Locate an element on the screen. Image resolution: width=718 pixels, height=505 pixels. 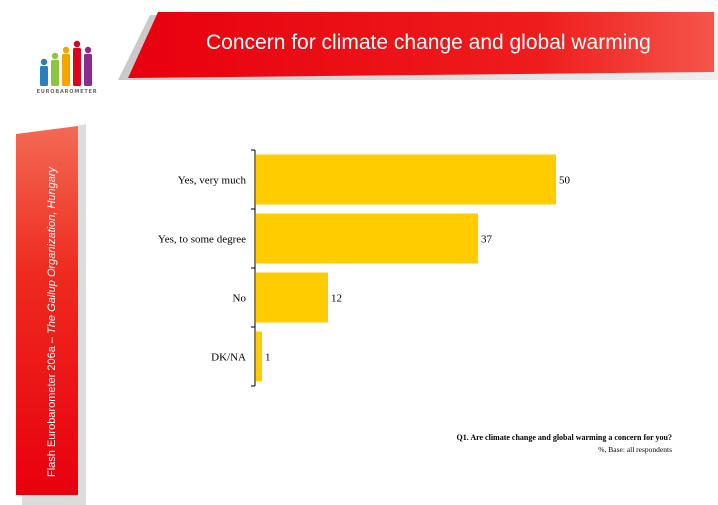
eurobarometer-logo is located at coordinates (66, 63).